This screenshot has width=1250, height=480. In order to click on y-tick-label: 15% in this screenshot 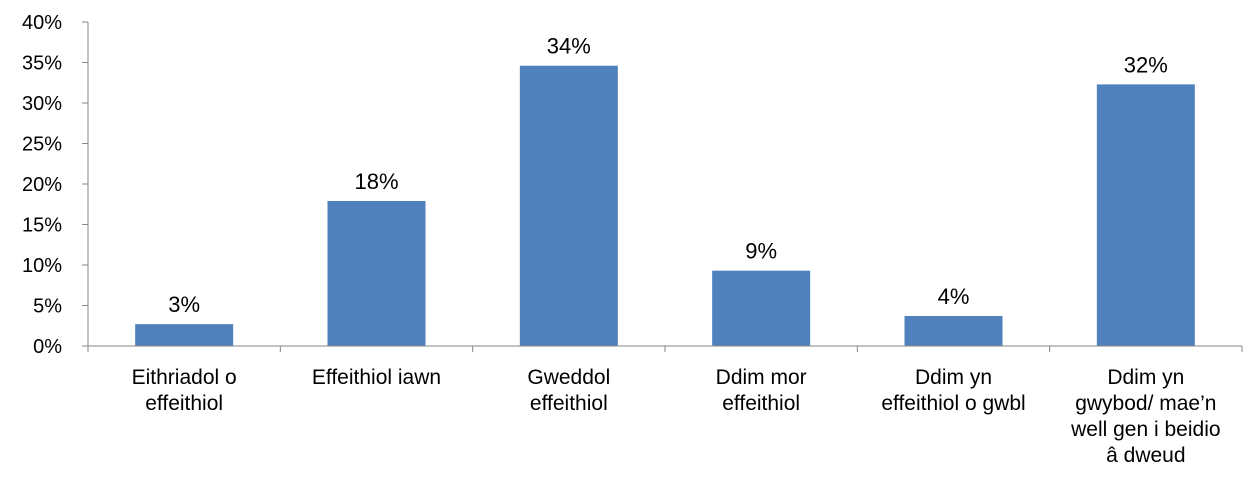, I will do `click(42, 226)`.